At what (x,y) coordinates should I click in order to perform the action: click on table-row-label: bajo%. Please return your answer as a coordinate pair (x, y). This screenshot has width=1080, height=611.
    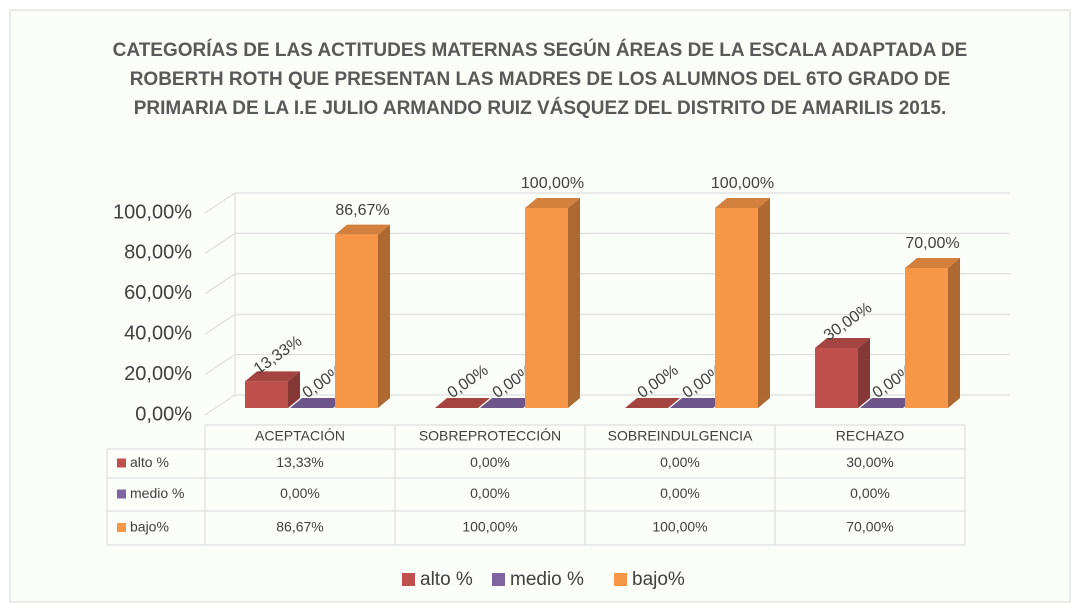
    Looking at the image, I should click on (149, 527).